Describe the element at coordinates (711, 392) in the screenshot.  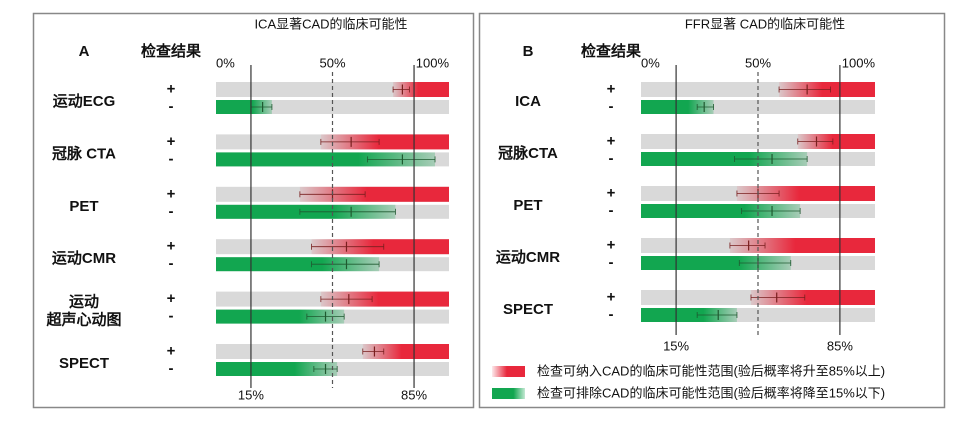
I see `legend-label: 检查可排除CAD的临床可能性范围(验后概率将降至15%以下)` at that location.